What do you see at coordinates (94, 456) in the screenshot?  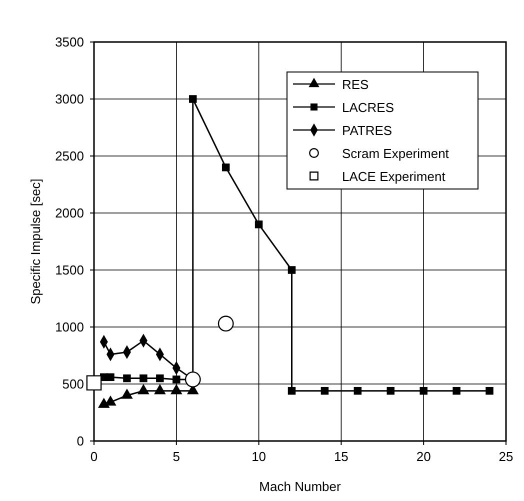 I see `x-tick-label: 0` at bounding box center [94, 456].